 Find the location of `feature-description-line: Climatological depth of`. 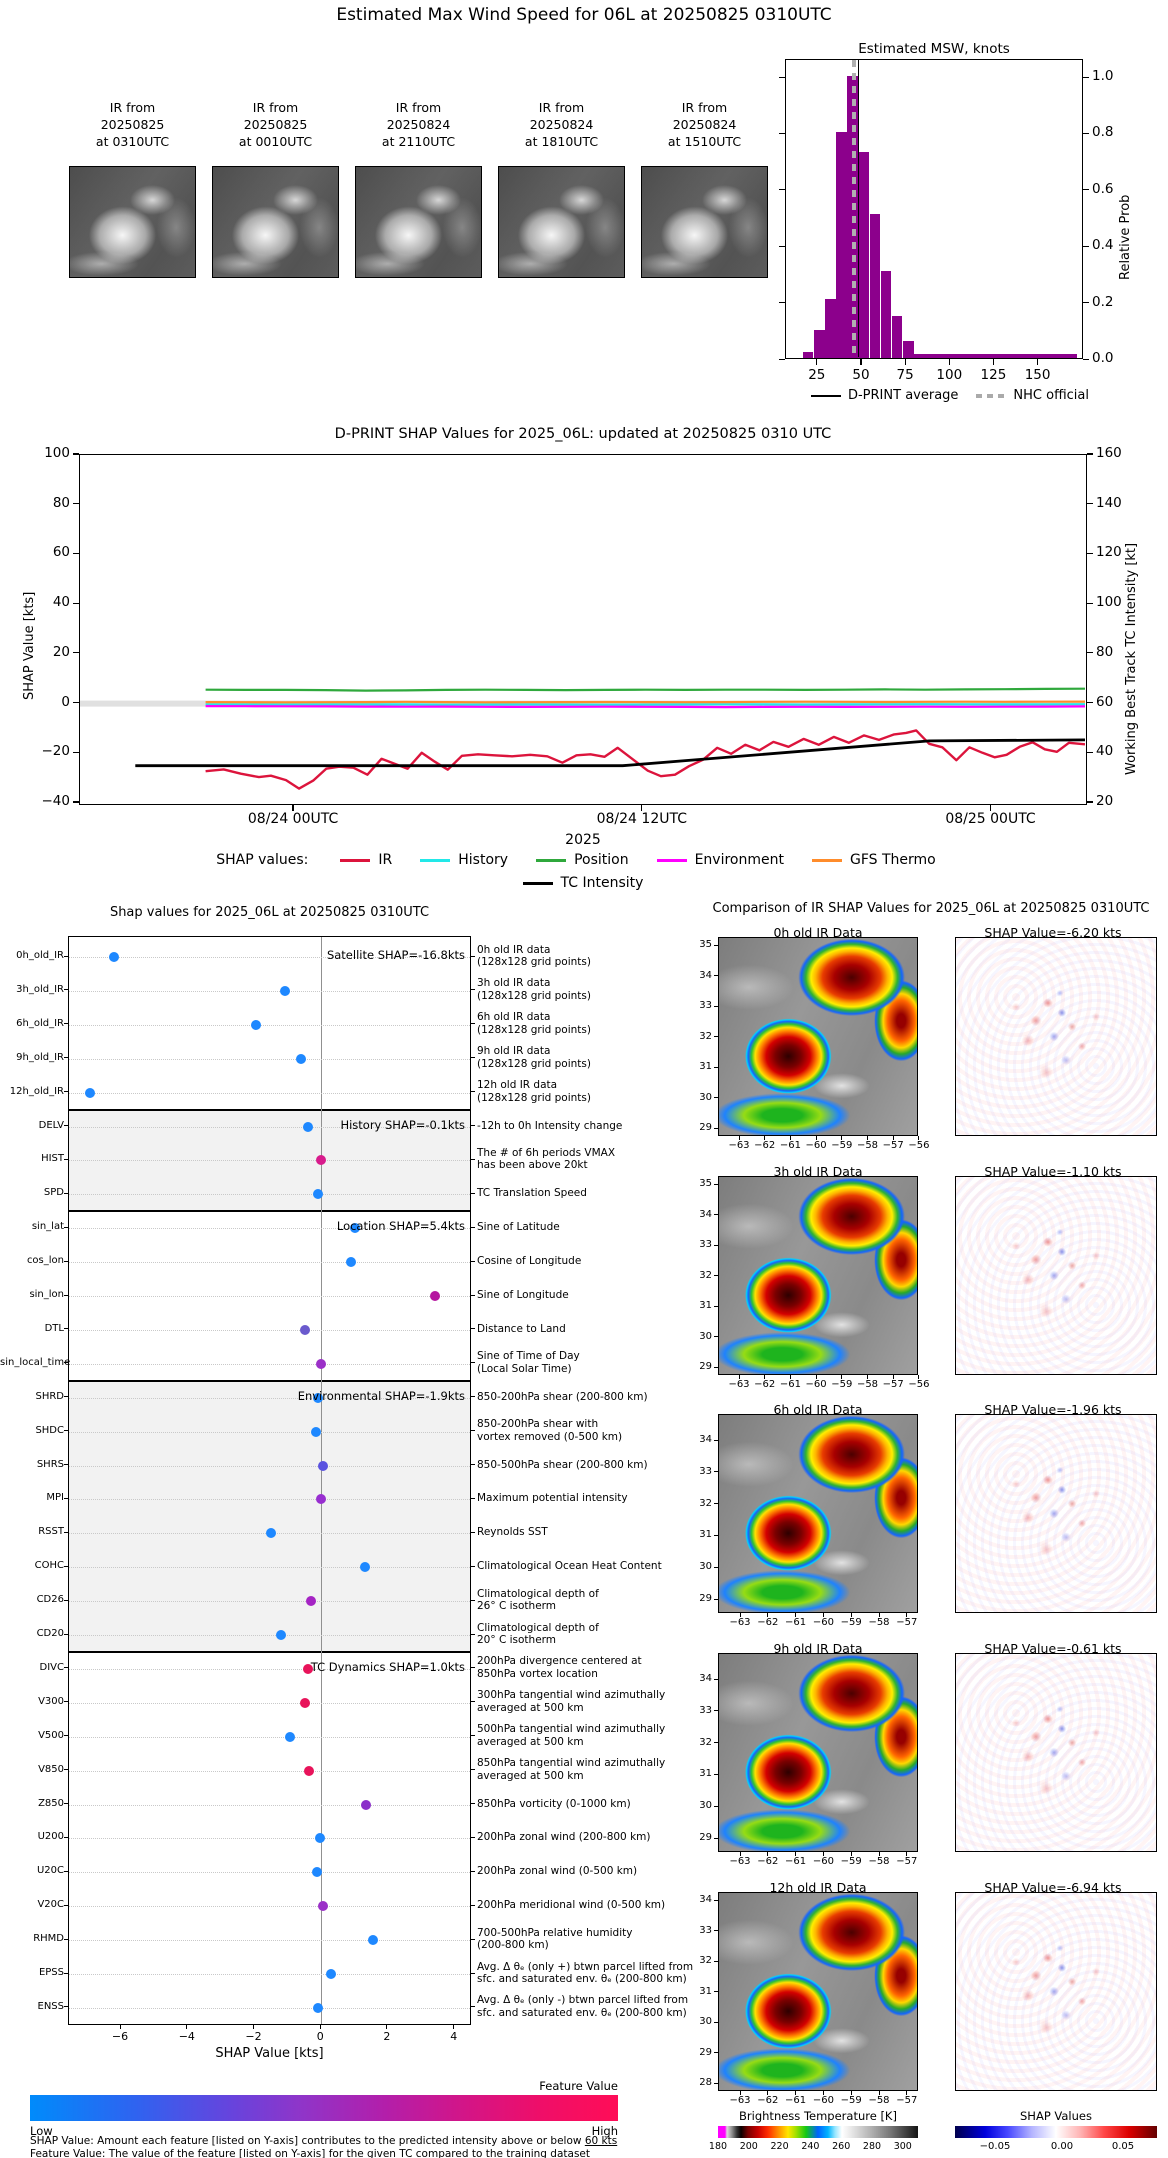

feature-description-line: Climatological depth of is located at coordinates (538, 1593).